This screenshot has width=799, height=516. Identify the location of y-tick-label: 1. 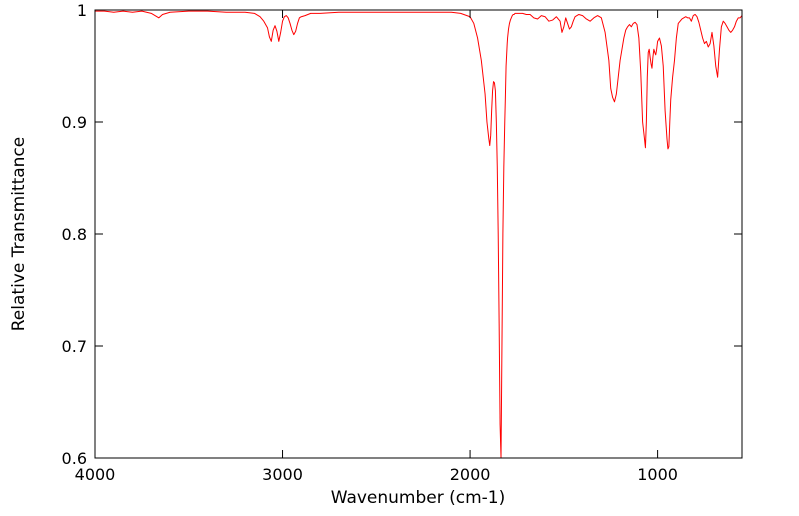
(82, 10).